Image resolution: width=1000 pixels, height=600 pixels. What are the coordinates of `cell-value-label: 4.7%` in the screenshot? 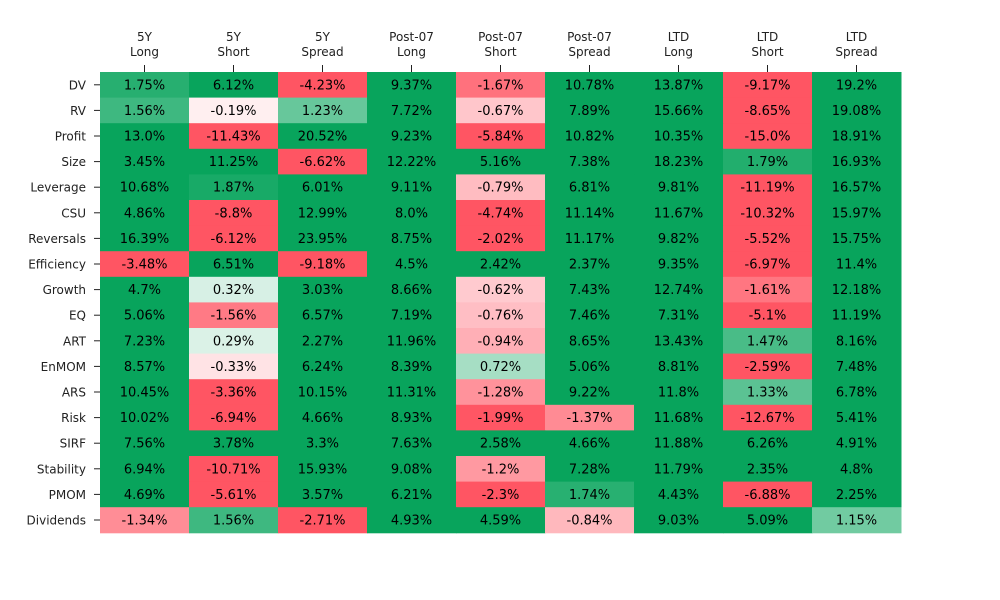 It's located at (144, 290).